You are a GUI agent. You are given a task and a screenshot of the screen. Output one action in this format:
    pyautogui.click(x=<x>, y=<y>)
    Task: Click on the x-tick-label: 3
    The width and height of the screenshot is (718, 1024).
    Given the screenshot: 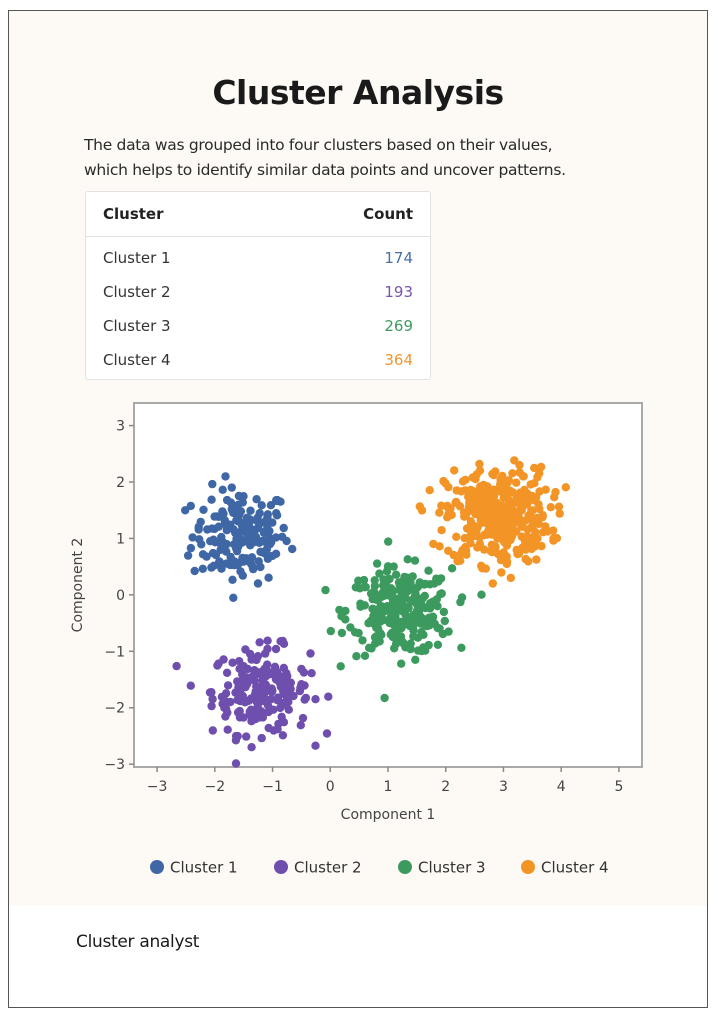 What is the action you would take?
    pyautogui.click(x=503, y=787)
    